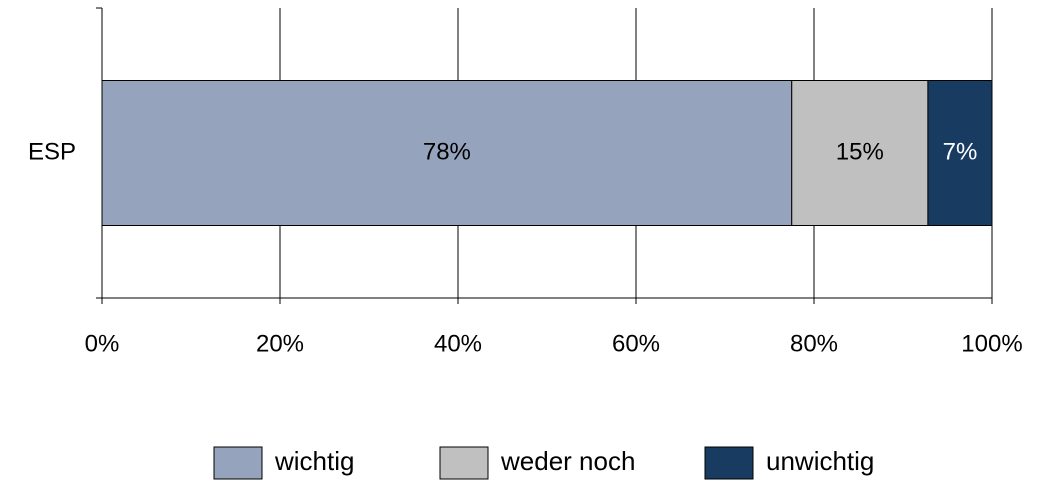  Describe the element at coordinates (280, 343) in the screenshot. I see `x-tick-label: 20%` at that location.